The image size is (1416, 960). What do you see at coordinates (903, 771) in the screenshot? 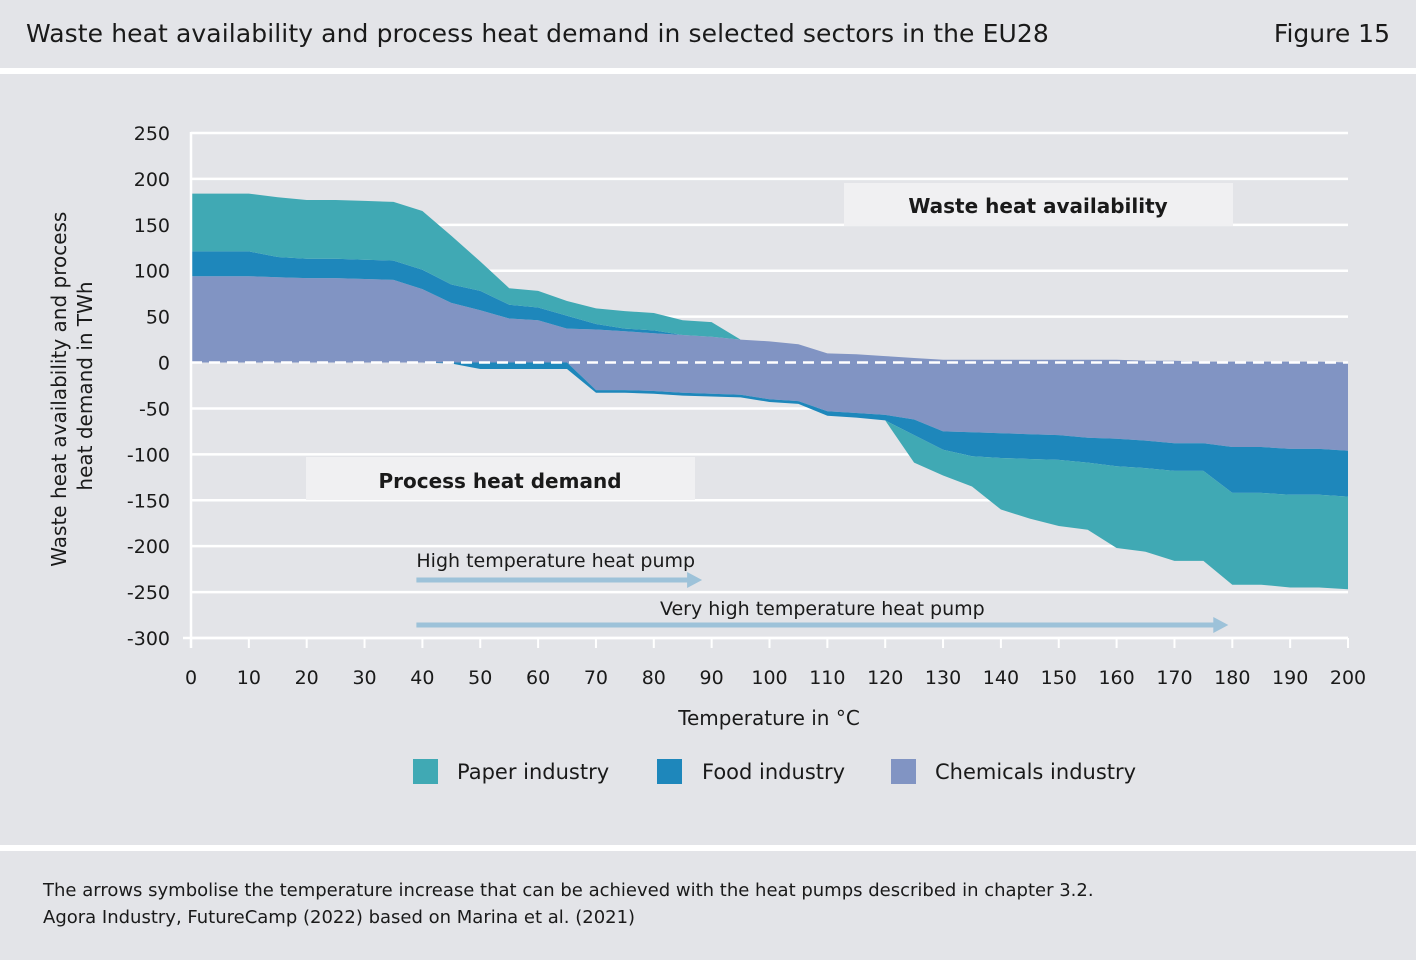
I see `legend-swatch-chemicals` at bounding box center [903, 771].